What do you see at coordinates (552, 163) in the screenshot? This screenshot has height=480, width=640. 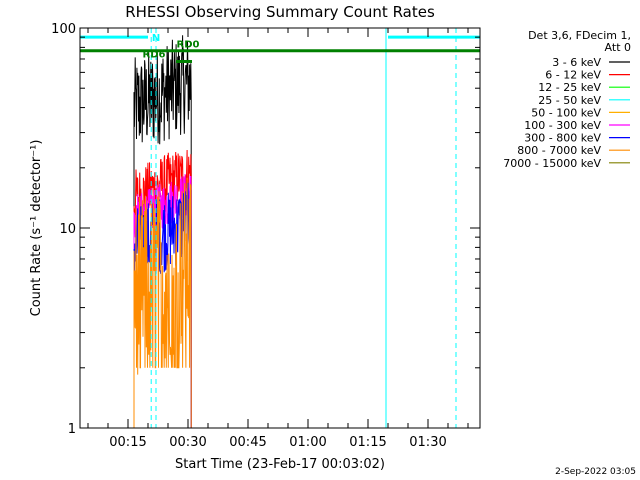 I see `legend-entry-label: 7000 - 15000 keV` at bounding box center [552, 163].